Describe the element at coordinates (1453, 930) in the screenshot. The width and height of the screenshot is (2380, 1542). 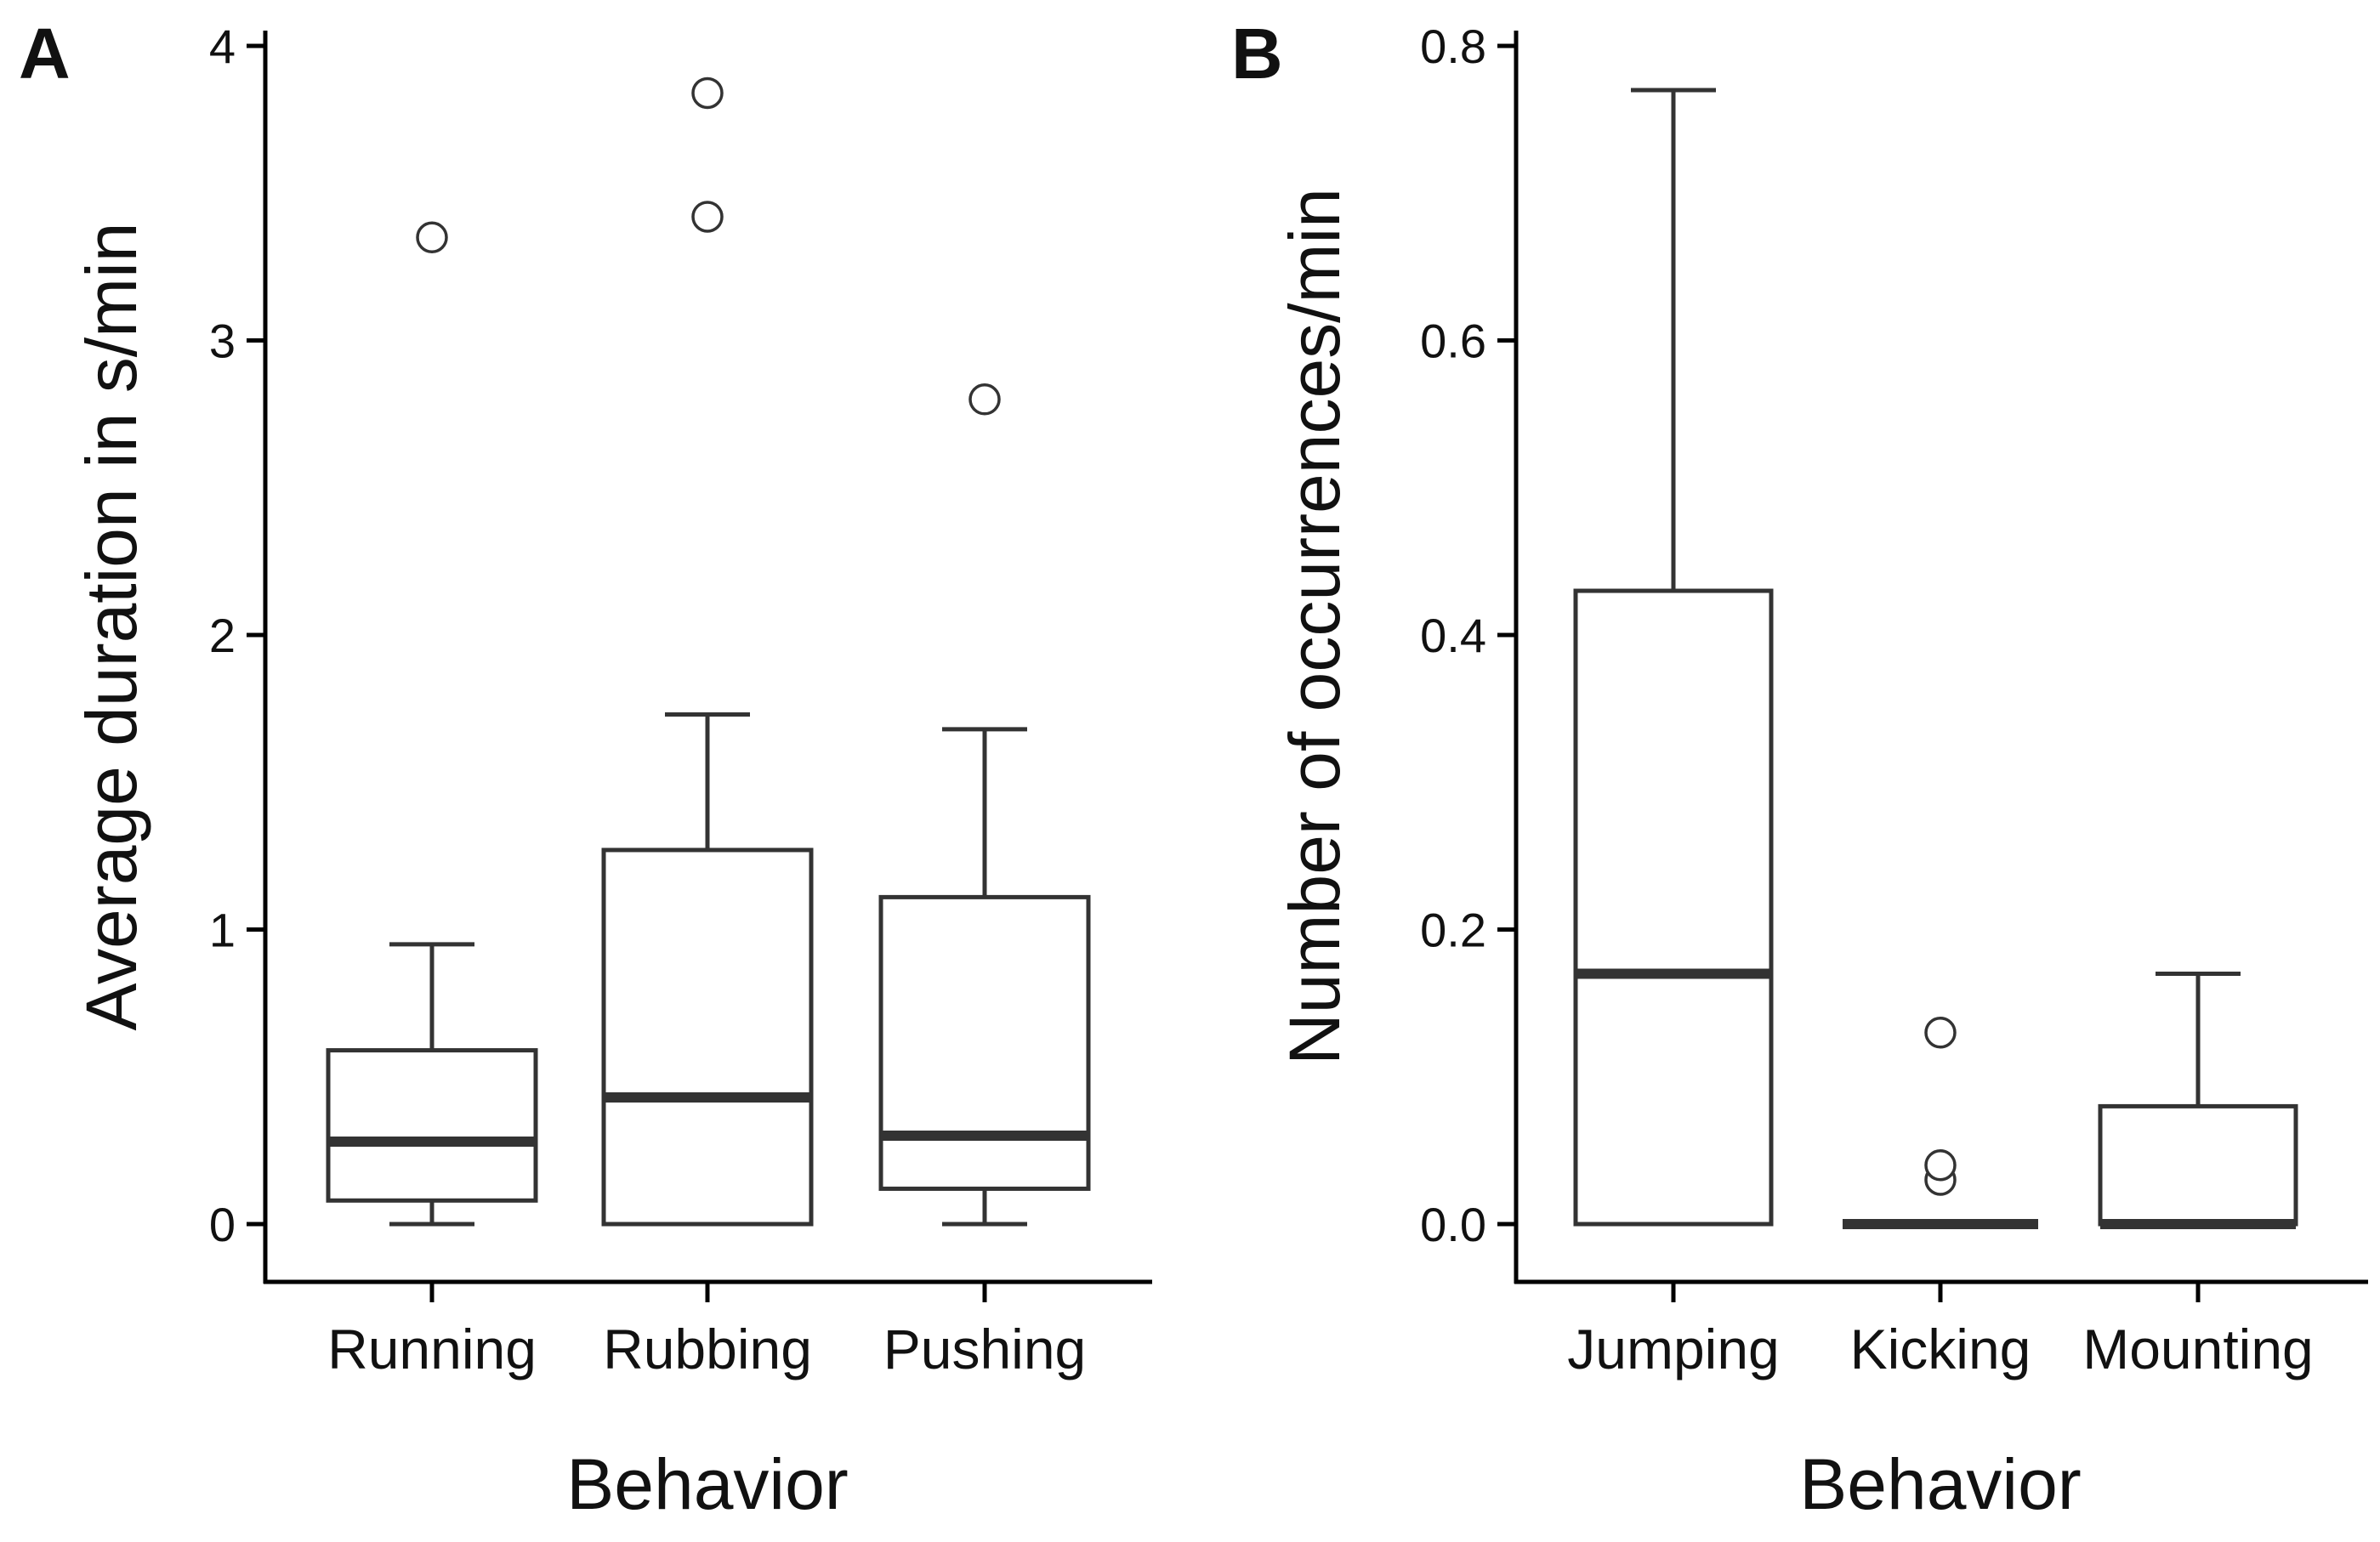
I see `panel-b-y-tick-label: 0.2` at that location.